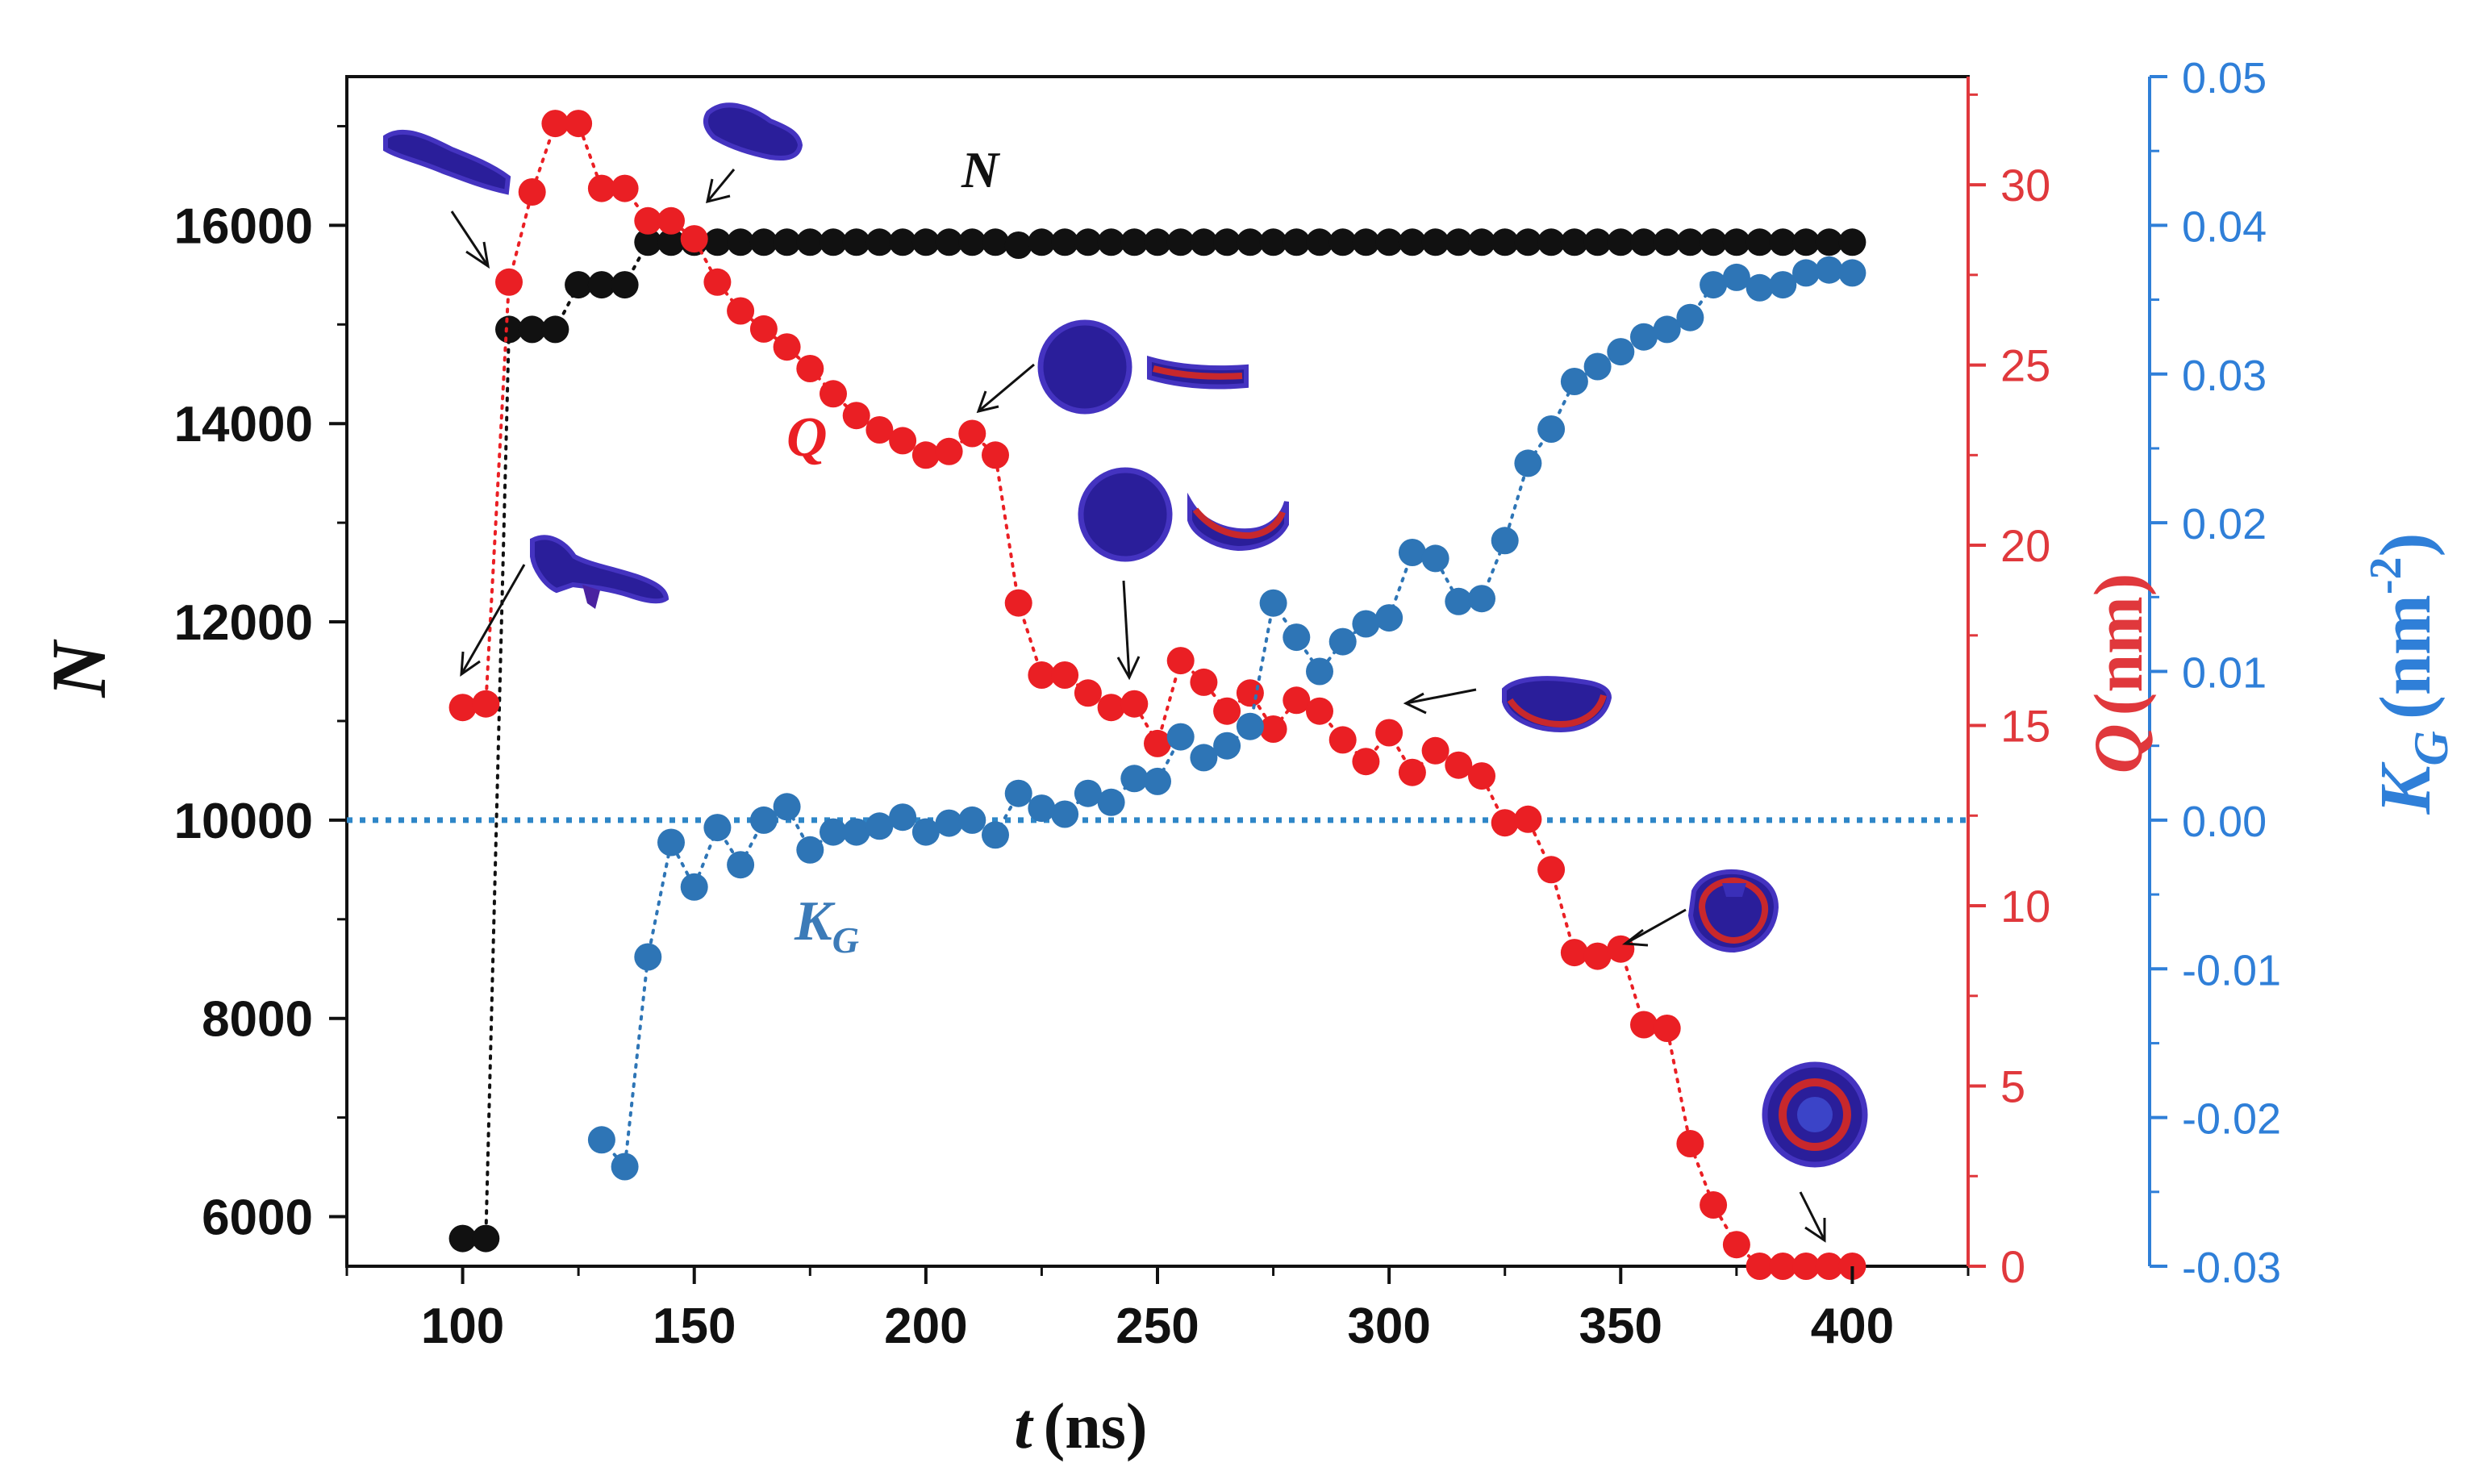 This screenshot has height=1484, width=2465. Describe the element at coordinates (2224, 822) in the screenshot. I see `kg-tick-label: 0.00` at that location.